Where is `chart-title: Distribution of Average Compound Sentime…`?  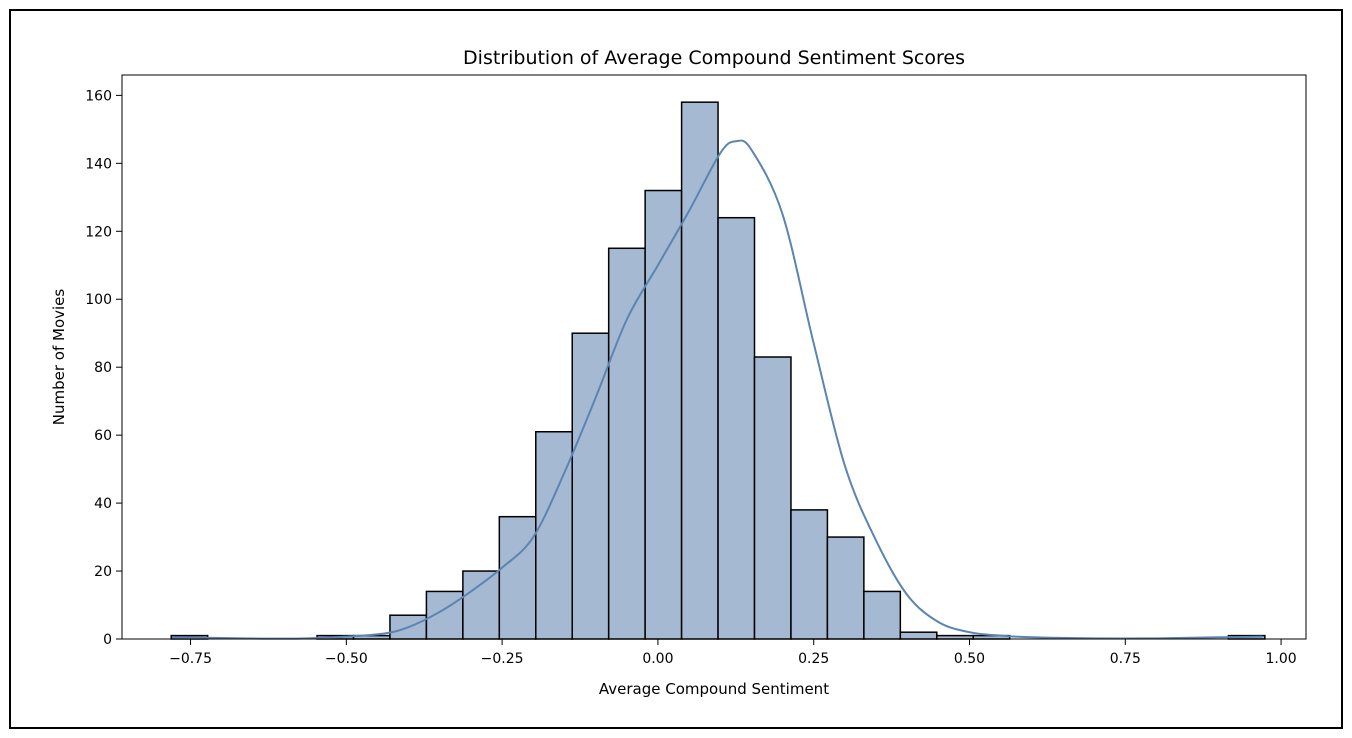
chart-title: Distribution of Average Compound Sentime… is located at coordinates (714, 58).